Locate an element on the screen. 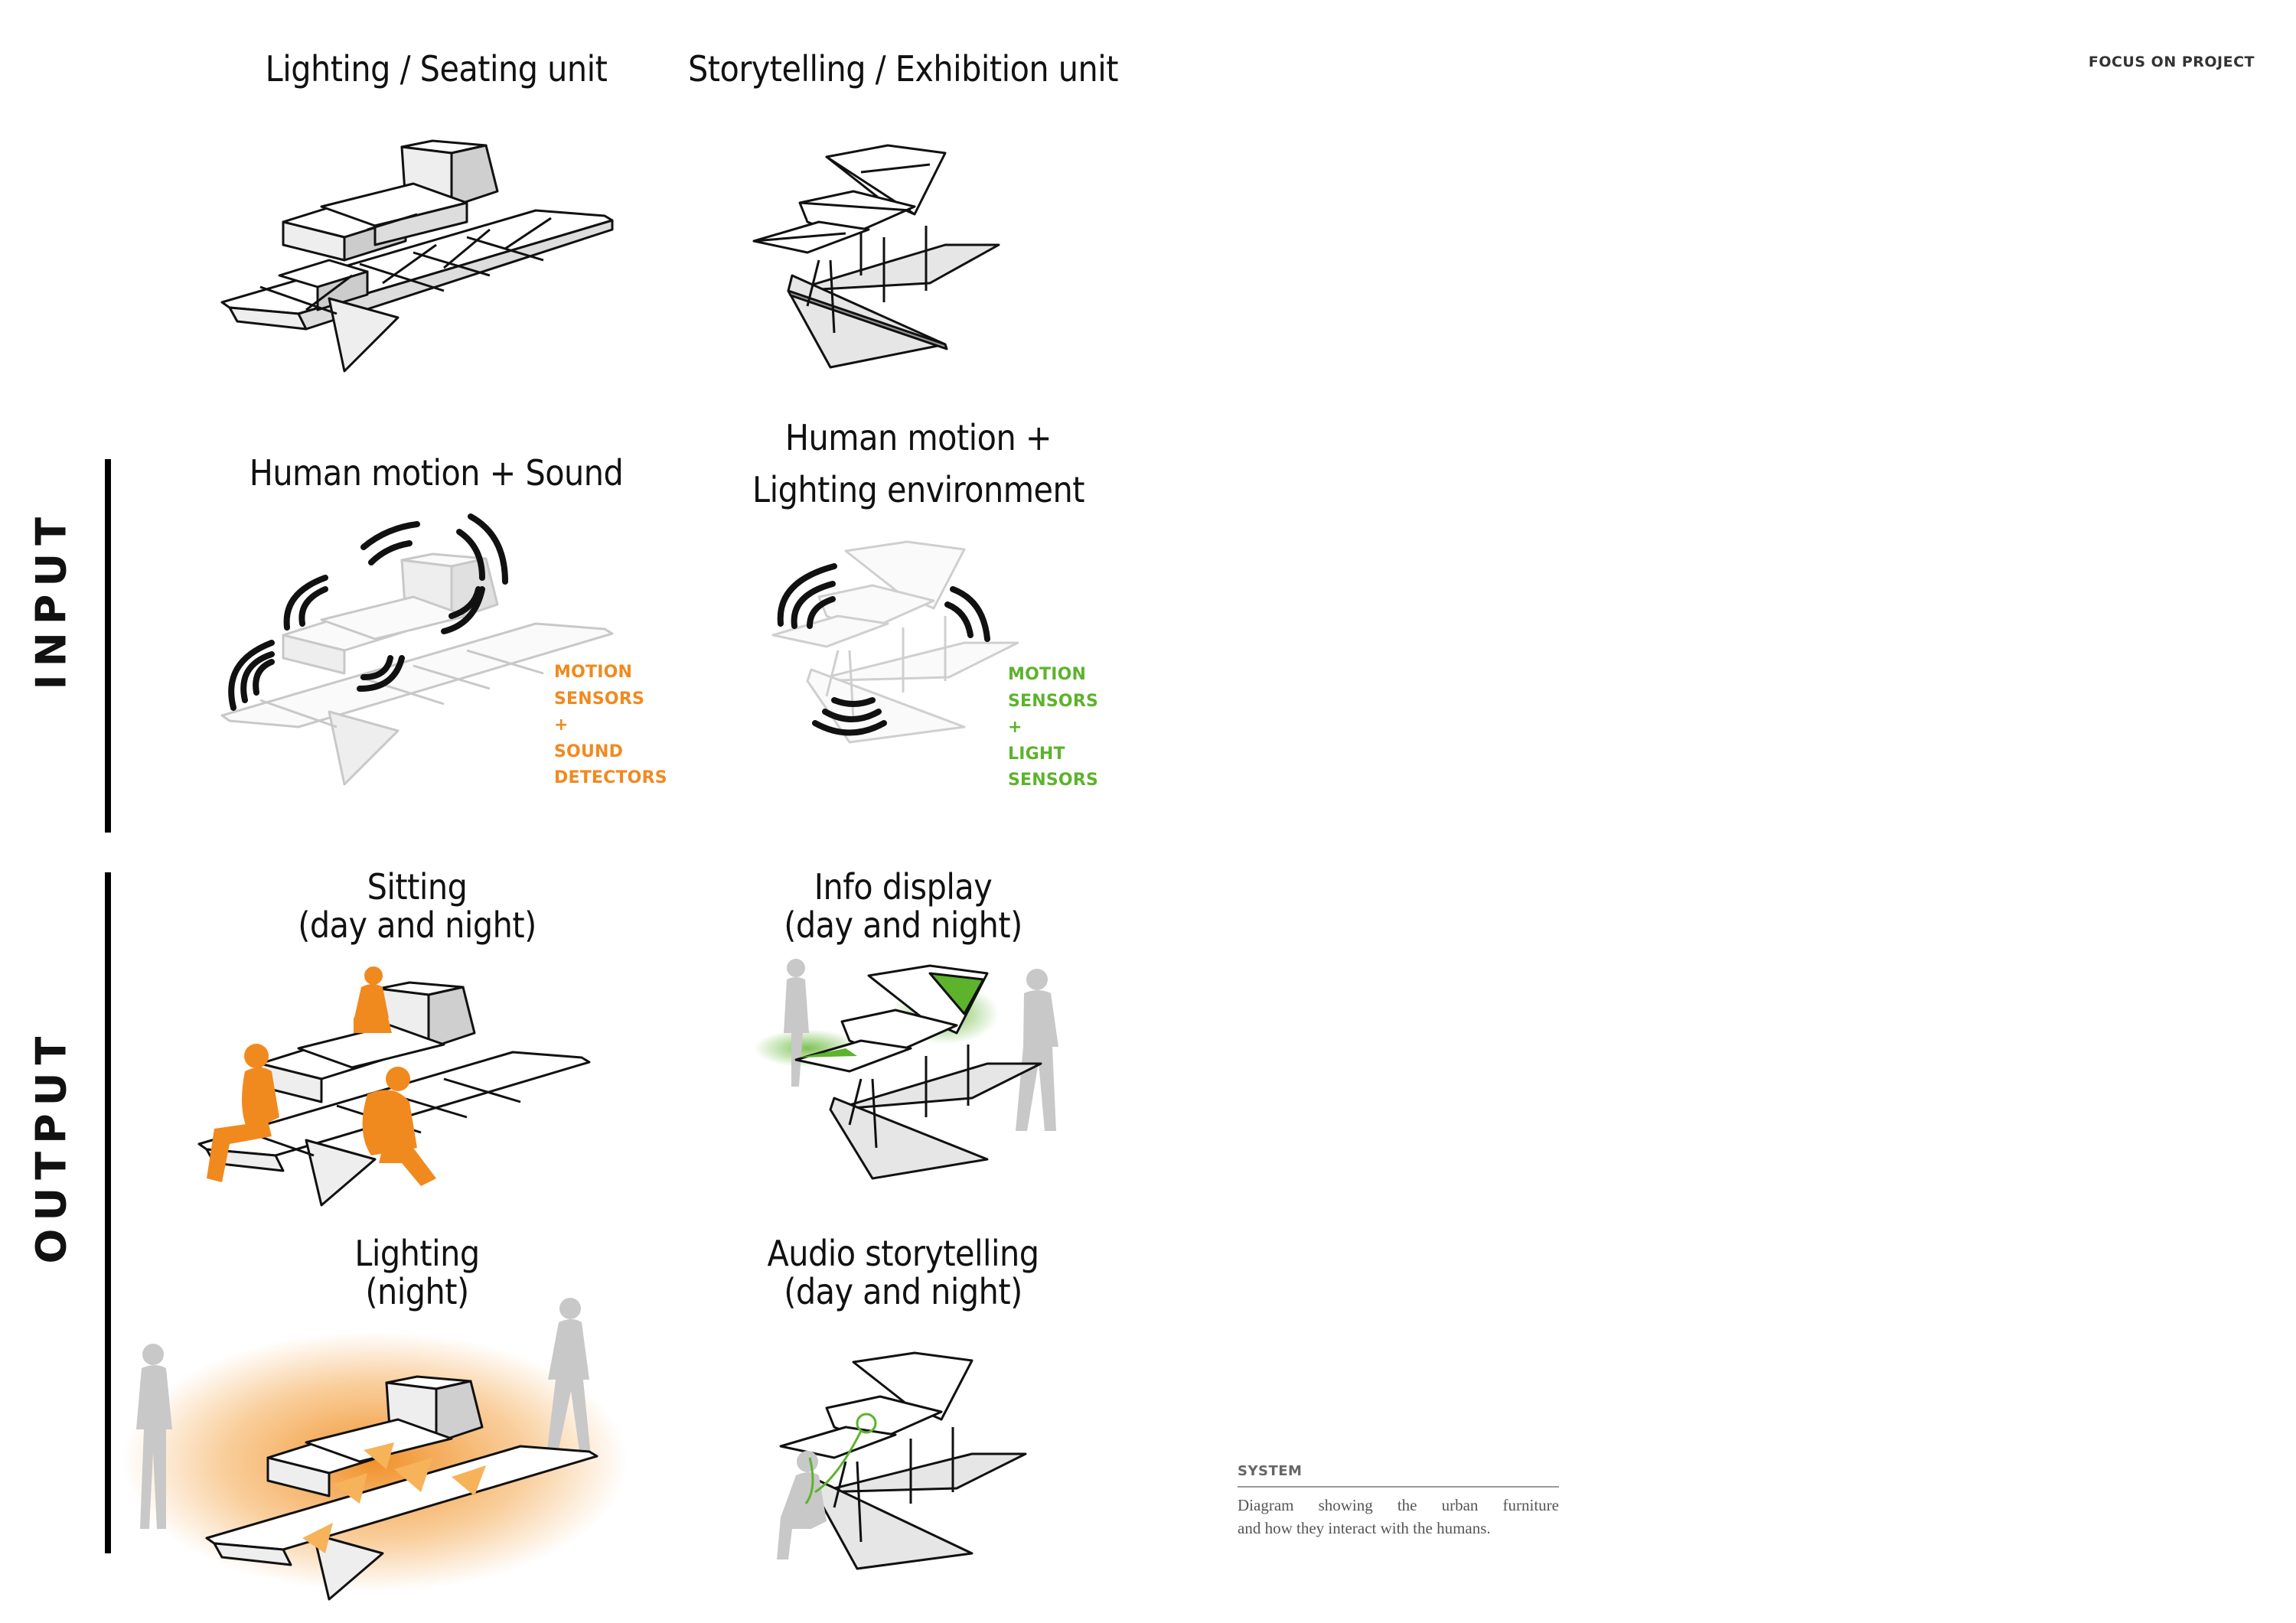 The image size is (2296, 1623). lighting-title-2: (night) is located at coordinates (417, 1291).